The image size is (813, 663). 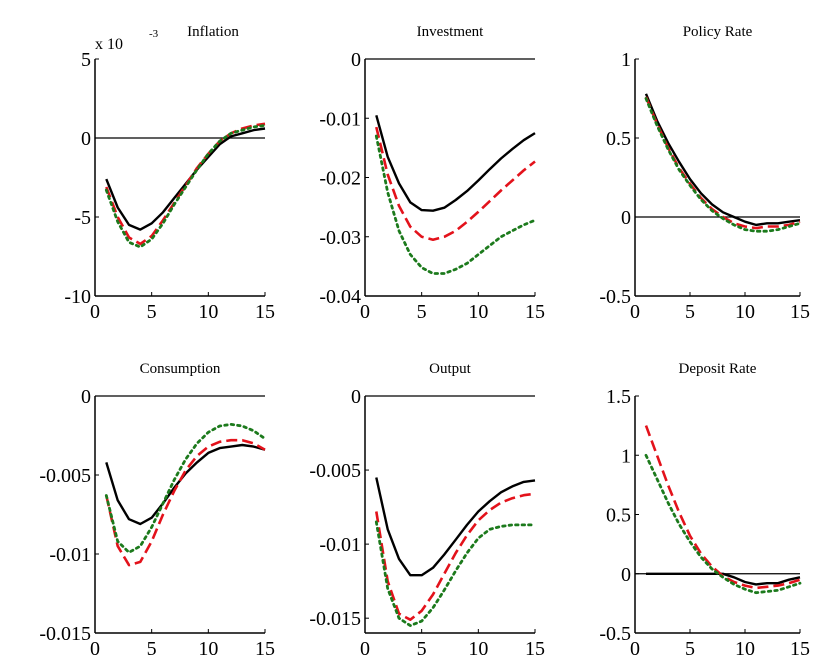 What do you see at coordinates (109, 44) in the screenshot?
I see `axis-multiplier-label: x 10` at bounding box center [109, 44].